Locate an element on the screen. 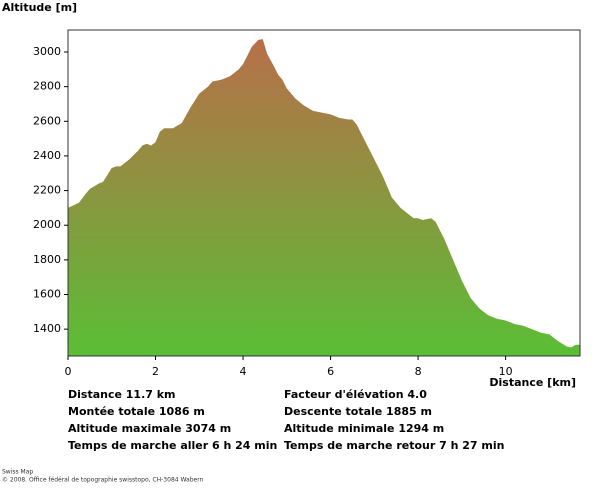 The width and height of the screenshot is (600, 491). x-tick-label: 4 is located at coordinates (243, 371).